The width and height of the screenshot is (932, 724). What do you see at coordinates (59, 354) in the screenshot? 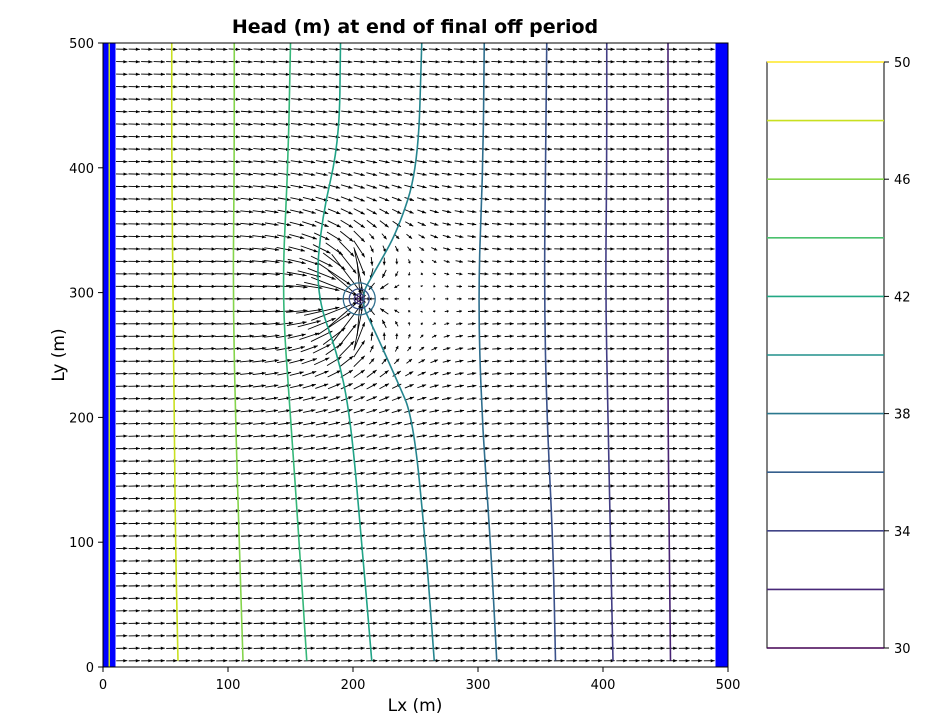
I see `y-axis-label: Ly (m)` at bounding box center [59, 354].